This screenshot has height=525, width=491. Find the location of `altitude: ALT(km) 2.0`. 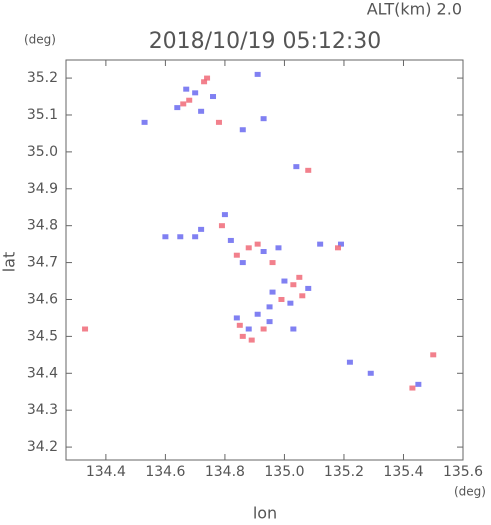

altitude: ALT(km) 2.0 is located at coordinates (414, 9).